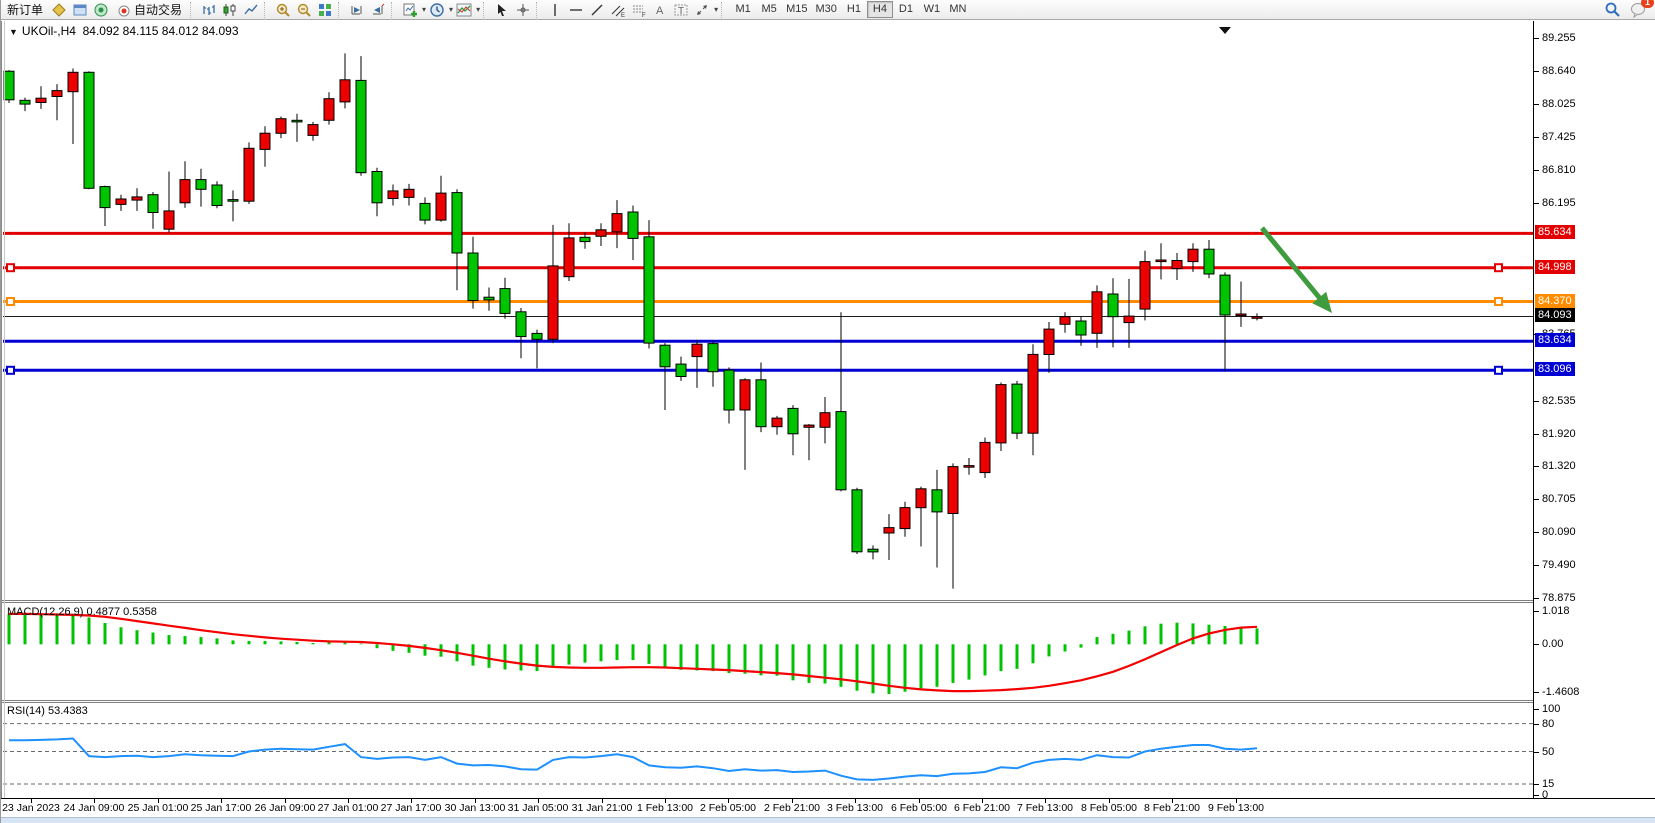  What do you see at coordinates (437, 10) in the screenshot?
I see `period-icon` at bounding box center [437, 10].